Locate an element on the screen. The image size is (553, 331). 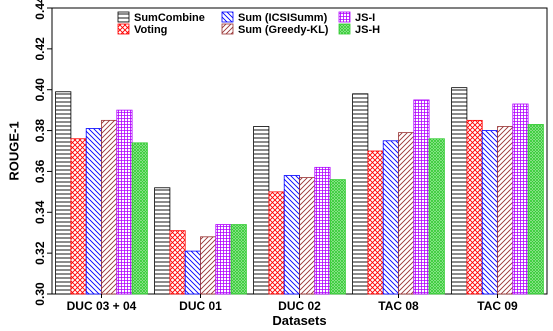
legend-item-js-i: JS-I is located at coordinates (356, 17).